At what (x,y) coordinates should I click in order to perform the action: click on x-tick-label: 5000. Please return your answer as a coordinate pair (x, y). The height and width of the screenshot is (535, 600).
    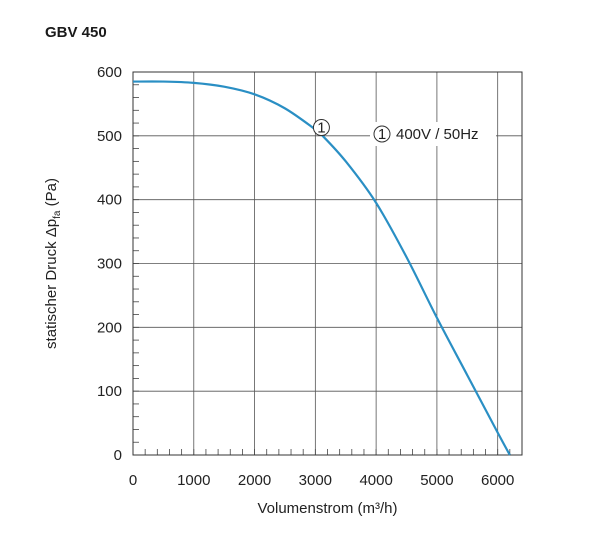
    Looking at the image, I should click on (436, 480).